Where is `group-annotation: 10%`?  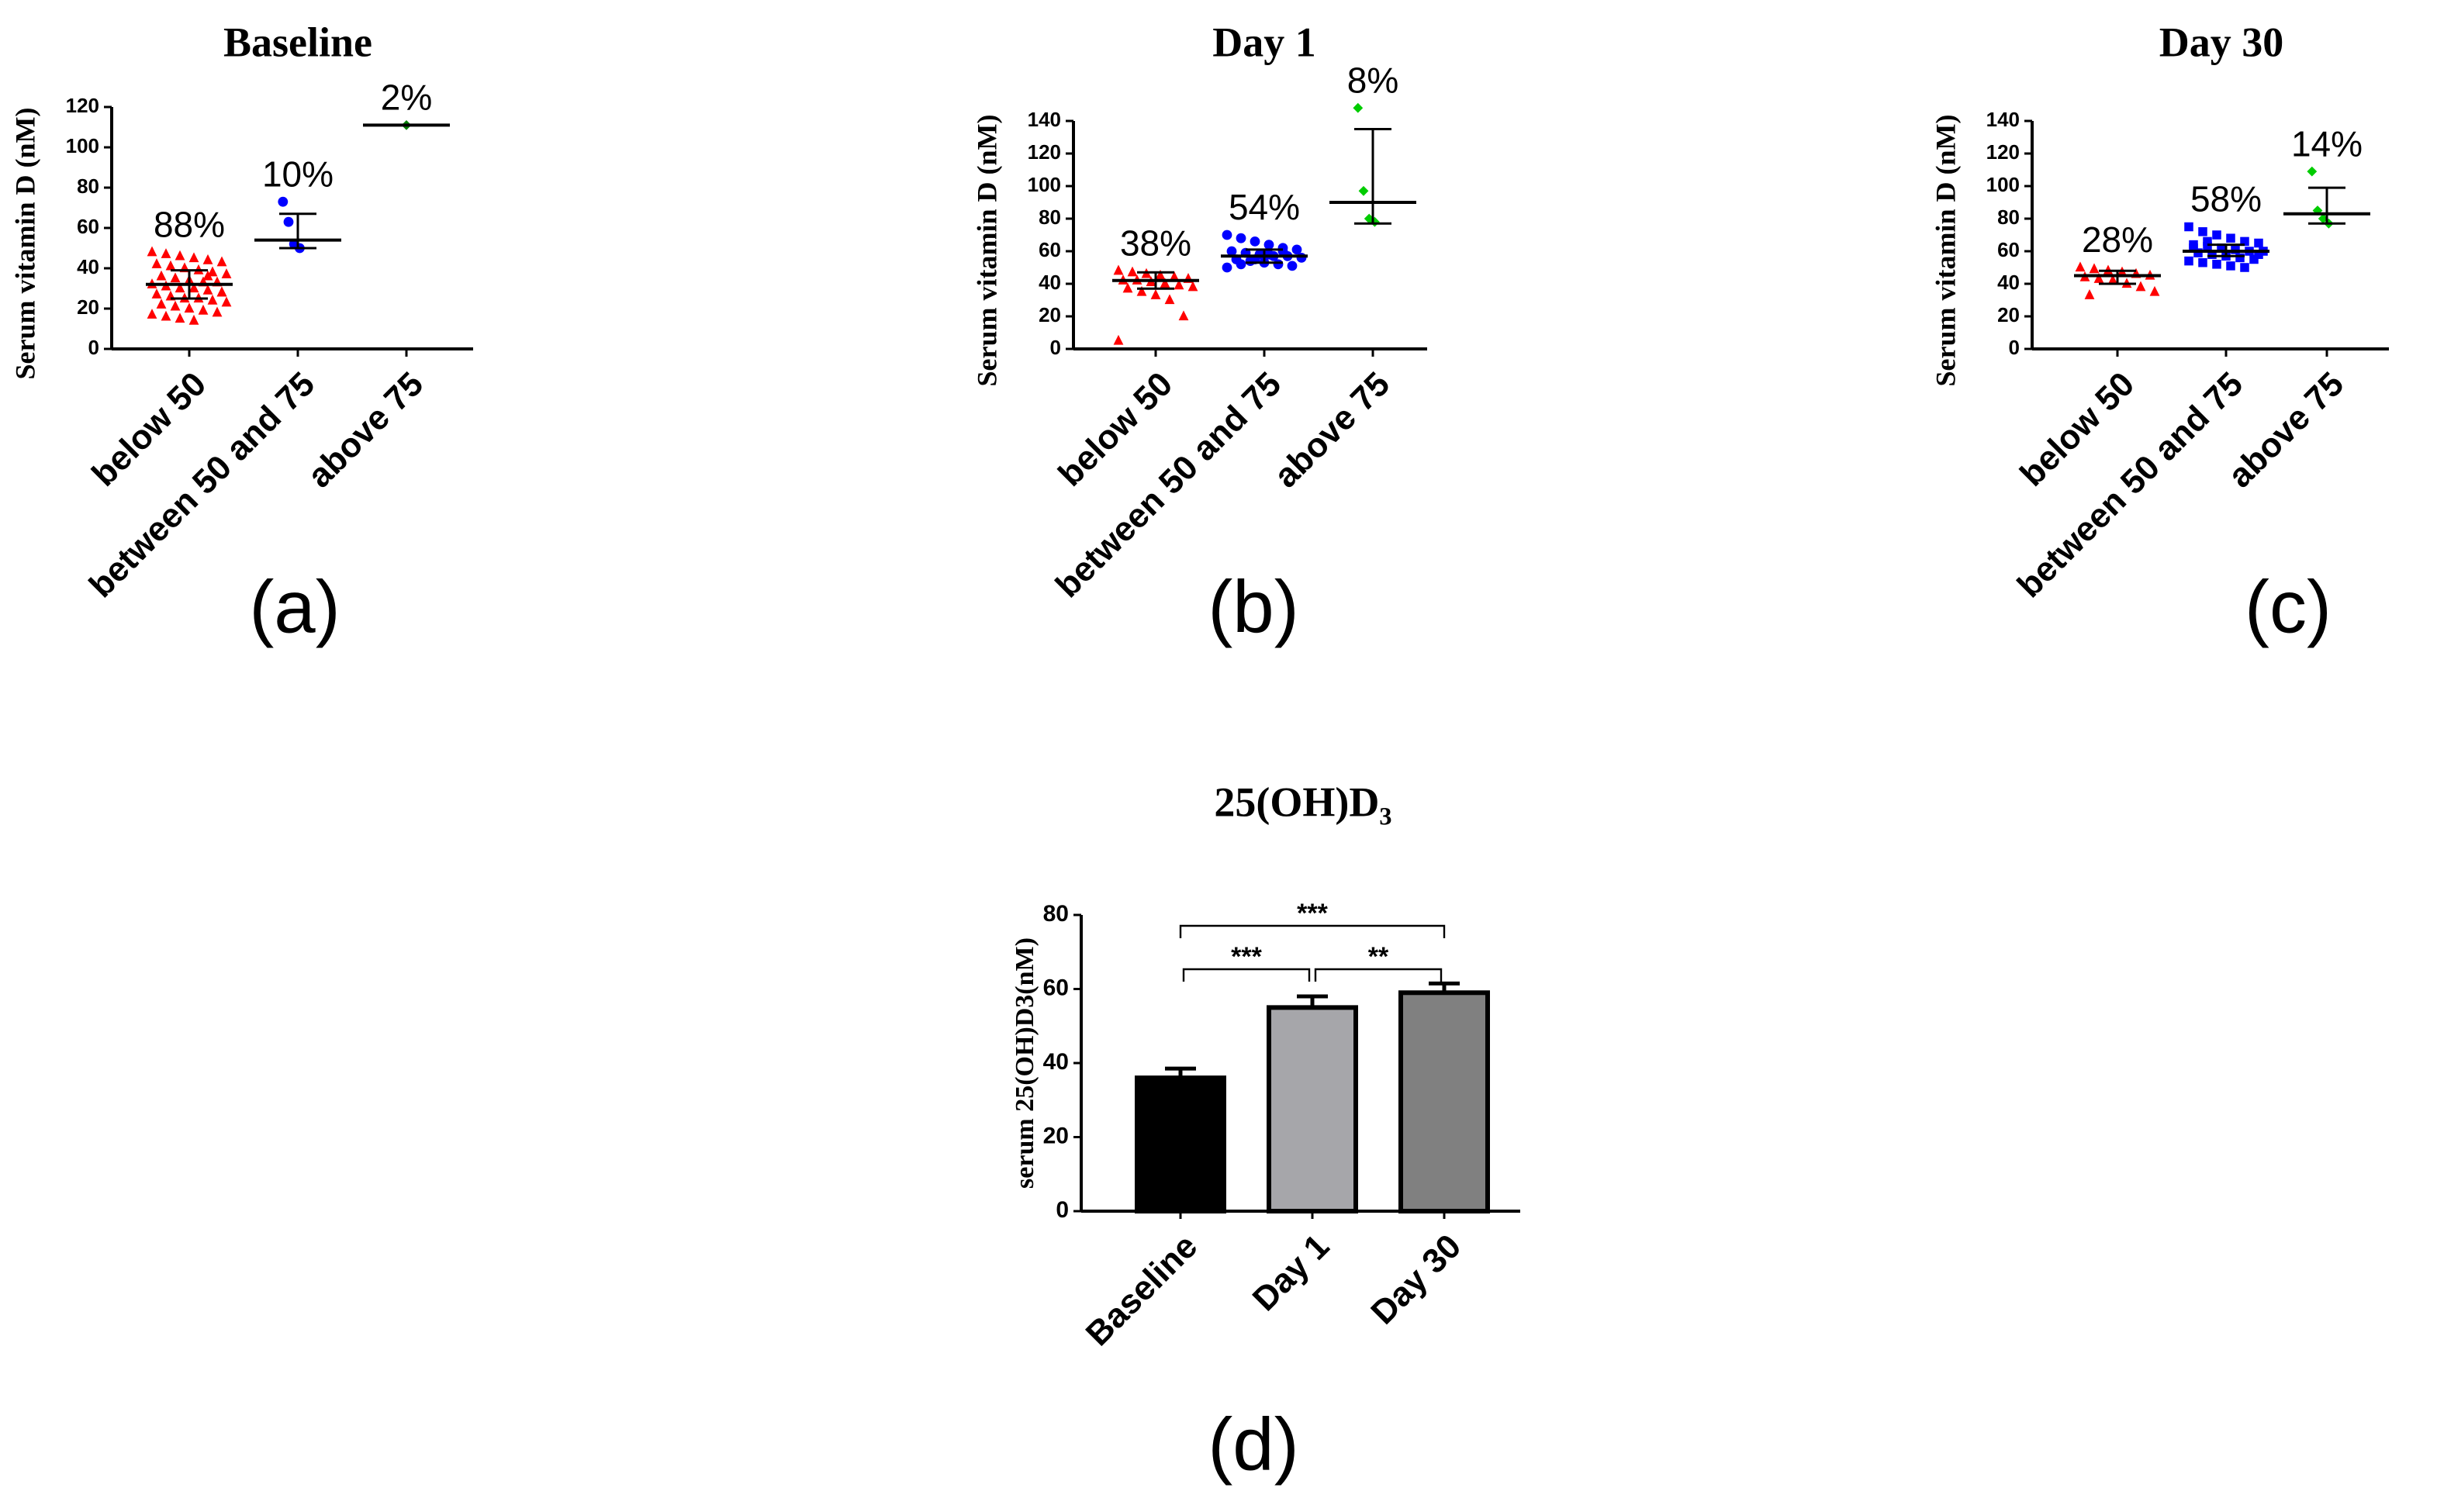
group-annotation: 10% is located at coordinates (298, 174).